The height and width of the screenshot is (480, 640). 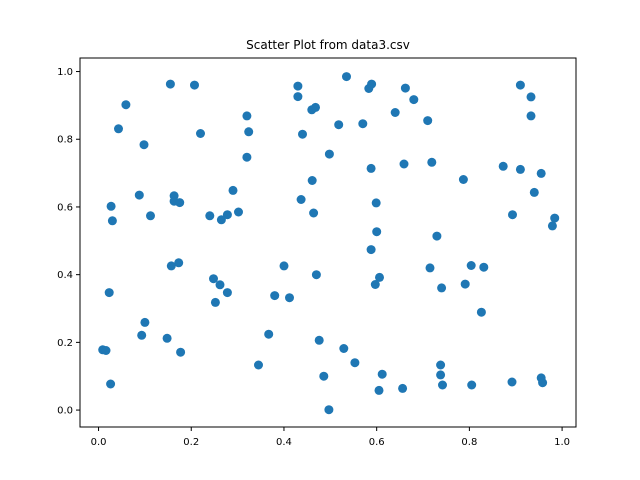 I want to click on y-axis: 0.0 0.2 0.4 0.6 0.8 1.0, so click(x=68, y=242).